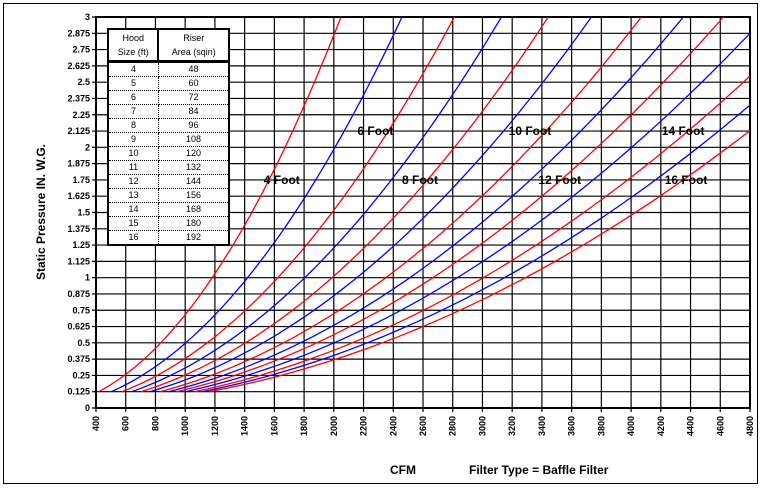 This screenshot has height=489, width=765. Describe the element at coordinates (78, 229) in the screenshot. I see `y-tick-label: 1.375` at that location.